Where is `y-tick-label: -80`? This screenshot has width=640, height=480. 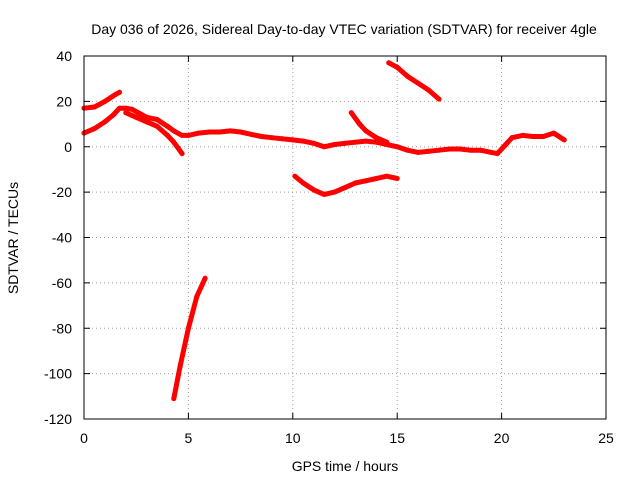
y-tick-label: -80 is located at coordinates (62, 328).